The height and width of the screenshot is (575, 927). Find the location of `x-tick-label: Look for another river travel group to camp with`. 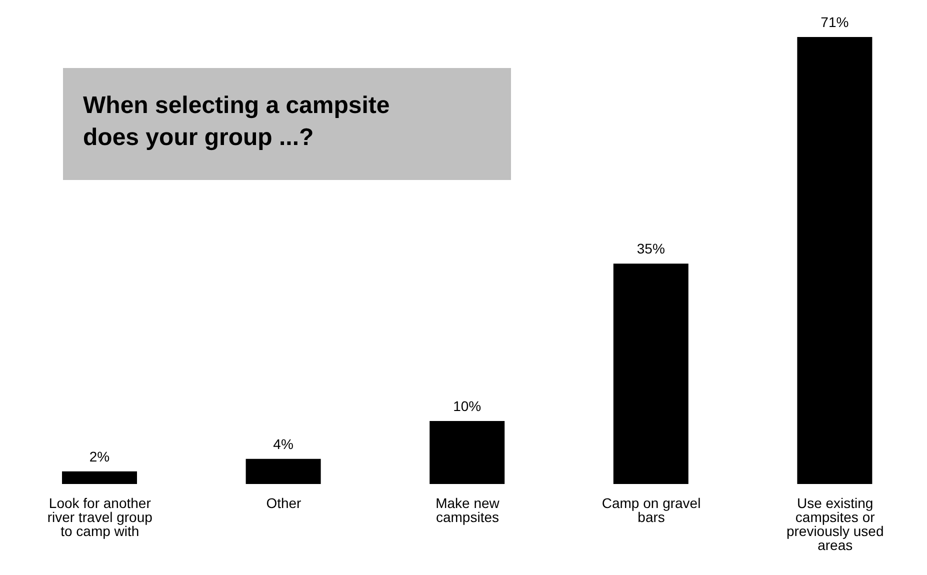

x-tick-label: Look for another river travel group to camp with is located at coordinates (100, 516).